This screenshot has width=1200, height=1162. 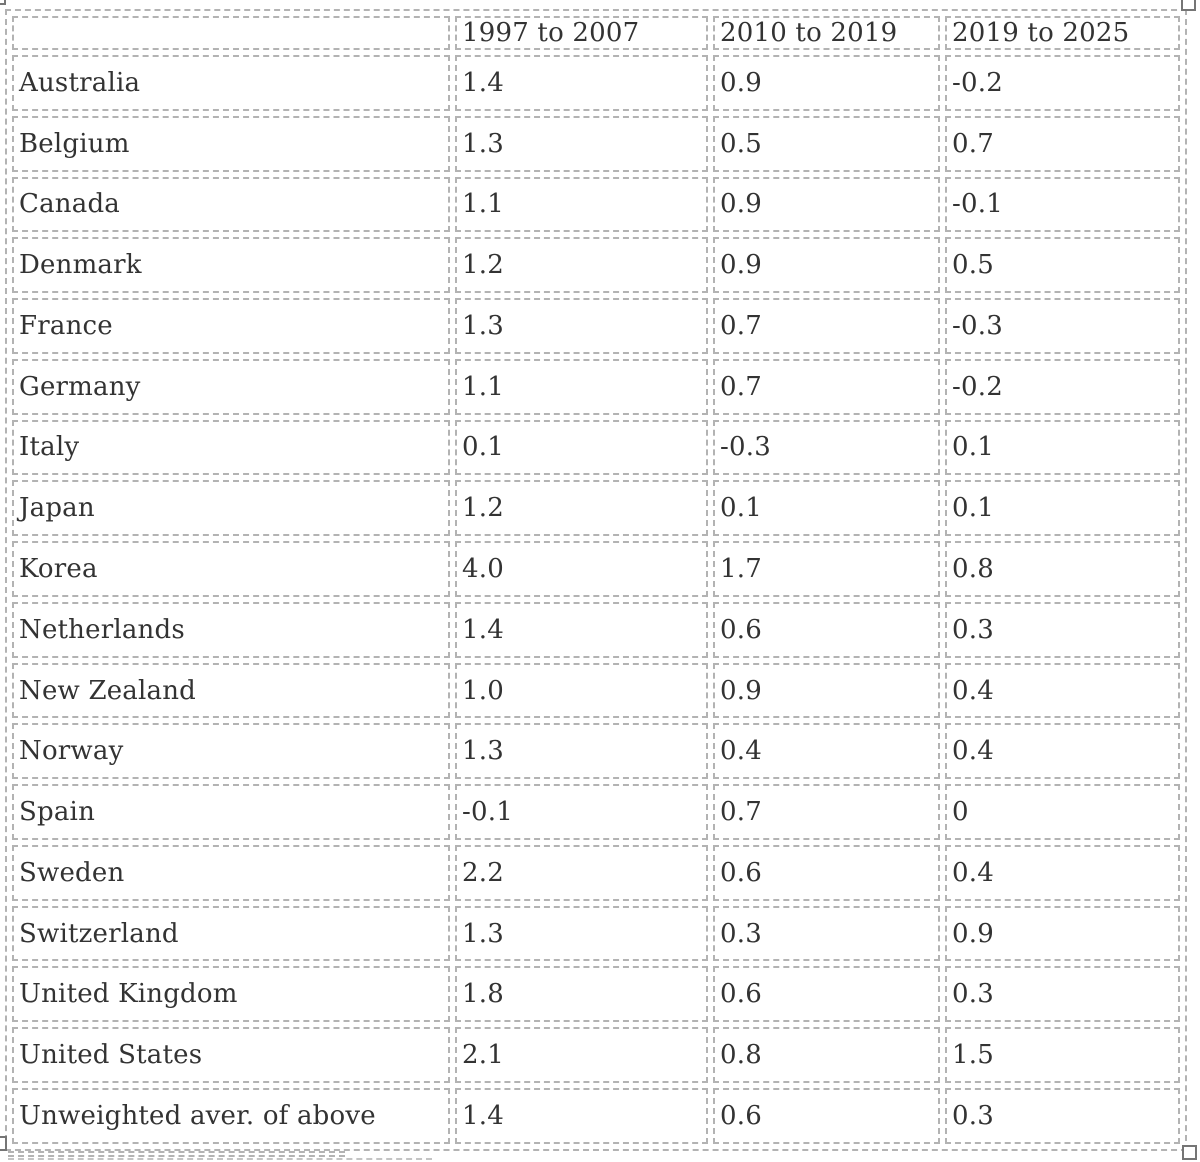 I want to click on table-row: Unweighted aver. of above 1.4 0.6 0.3, so click(x=596, y=1116).